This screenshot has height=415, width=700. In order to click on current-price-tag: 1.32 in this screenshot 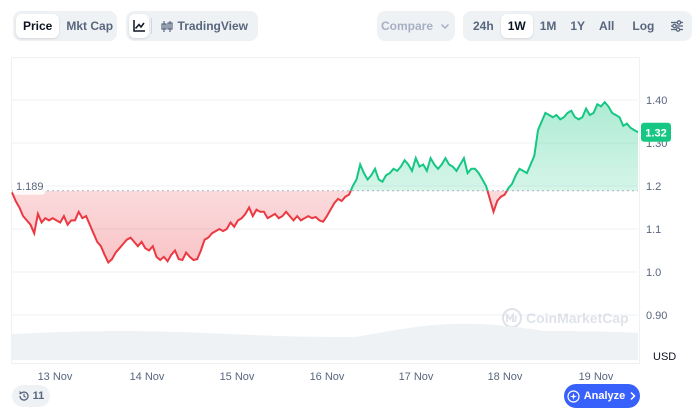, I will do `click(656, 132)`.